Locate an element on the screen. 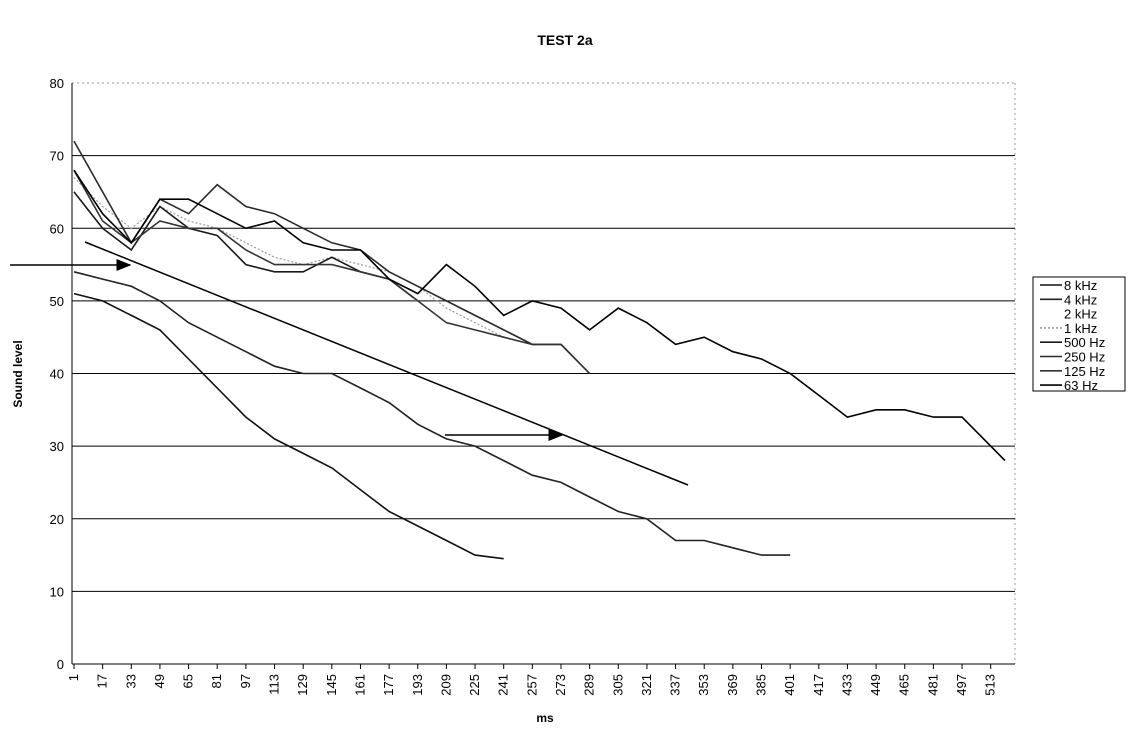  x-tick-label: 193 is located at coordinates (417, 685).